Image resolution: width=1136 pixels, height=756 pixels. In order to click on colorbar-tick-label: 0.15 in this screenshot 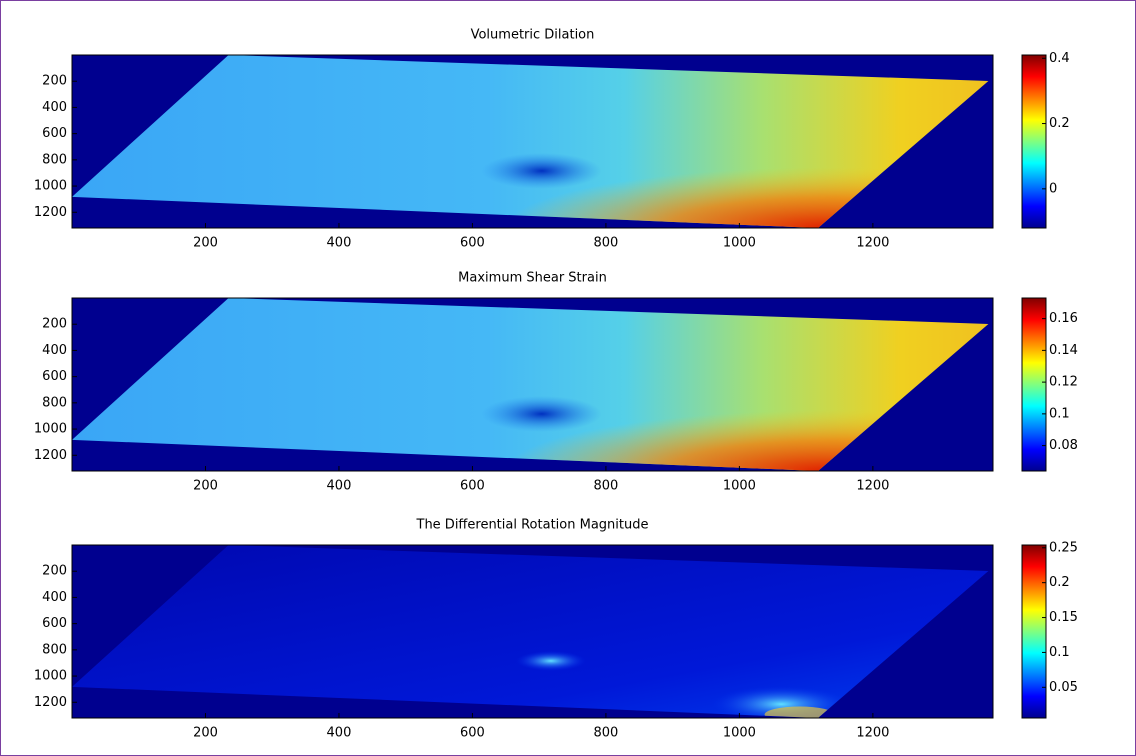, I will do `click(1063, 617)`.